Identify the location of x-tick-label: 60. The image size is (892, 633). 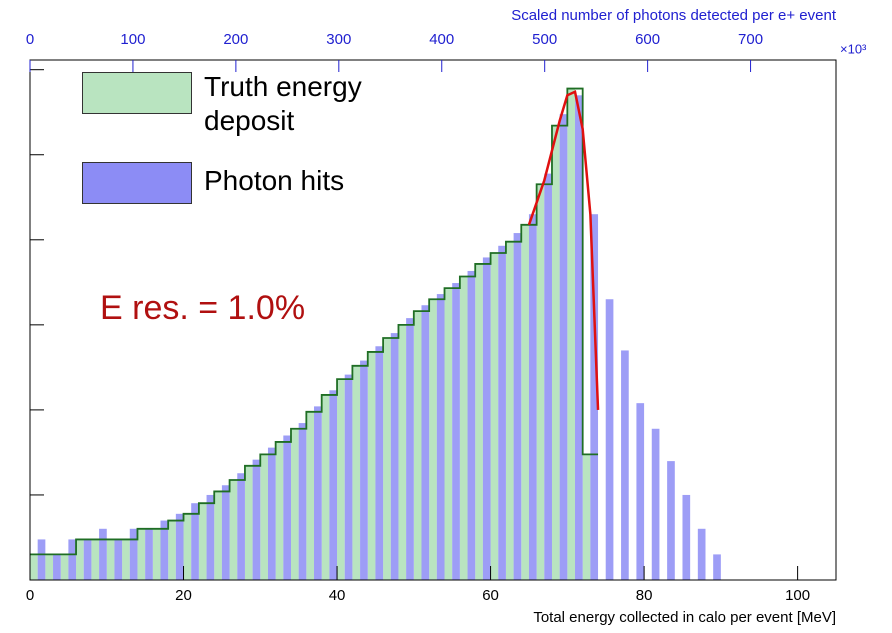
(490, 595).